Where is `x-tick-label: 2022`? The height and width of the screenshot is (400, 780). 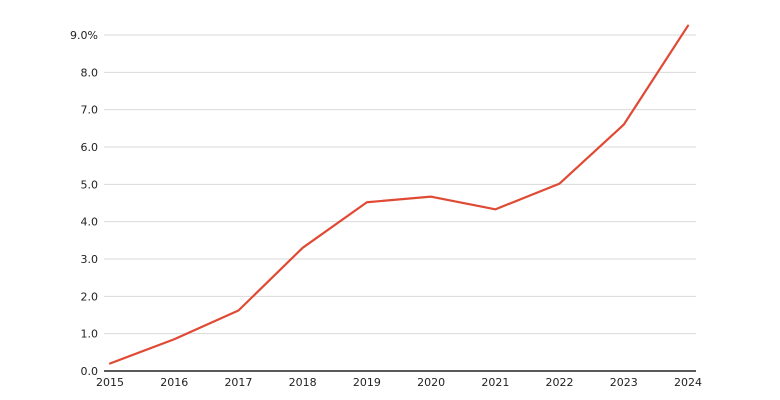
x-tick-label: 2022 is located at coordinates (560, 382).